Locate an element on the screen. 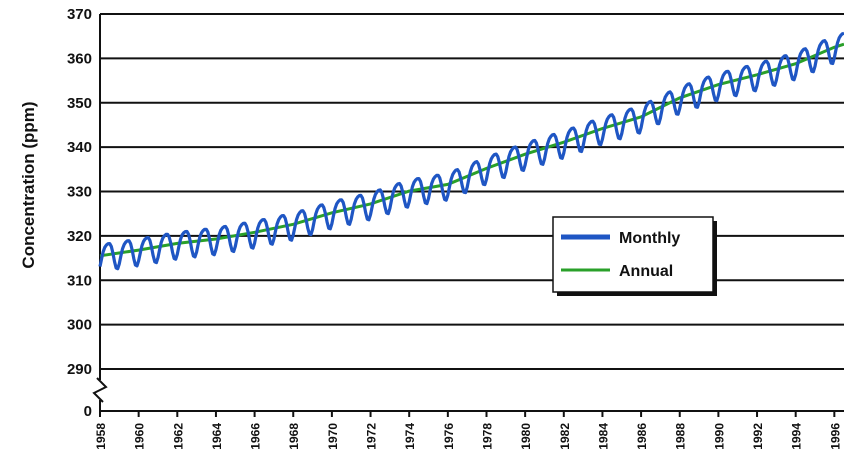  legend: Monthly Annual is located at coordinates (634, 256).